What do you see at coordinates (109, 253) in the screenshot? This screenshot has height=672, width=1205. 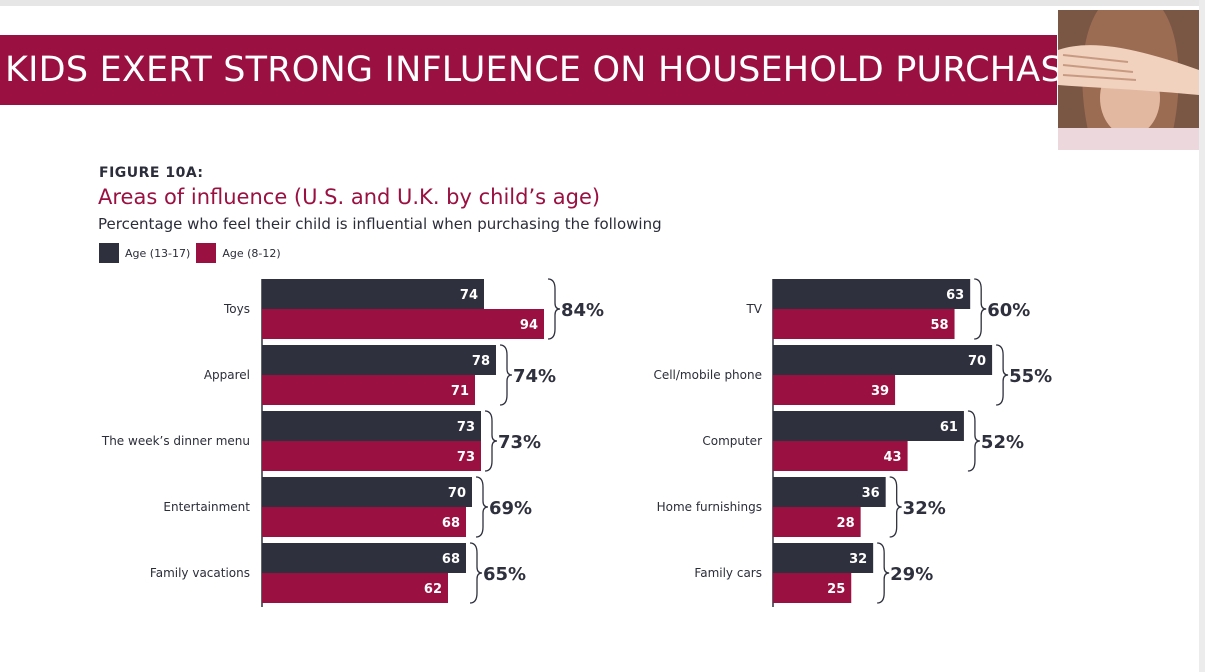 I see `legend-swatch-teen` at bounding box center [109, 253].